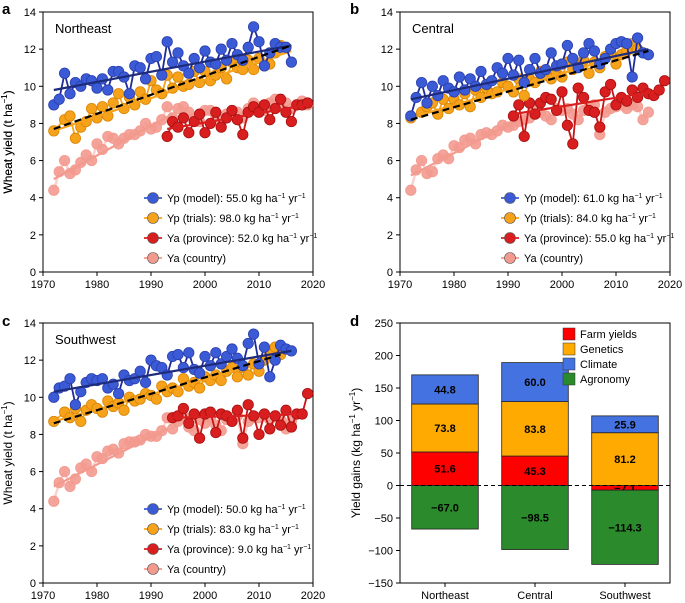  I want to click on y-tick-label: 2, so click(390, 236).